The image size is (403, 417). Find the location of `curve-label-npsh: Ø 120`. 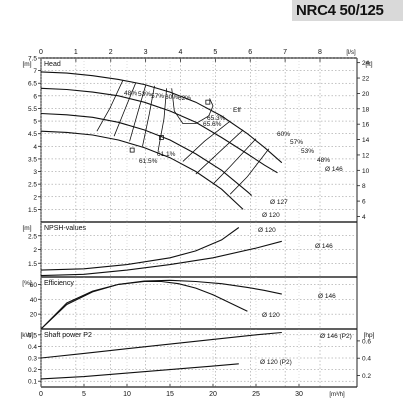

curve-label-npsh: Ø 120 is located at coordinates (267, 230).